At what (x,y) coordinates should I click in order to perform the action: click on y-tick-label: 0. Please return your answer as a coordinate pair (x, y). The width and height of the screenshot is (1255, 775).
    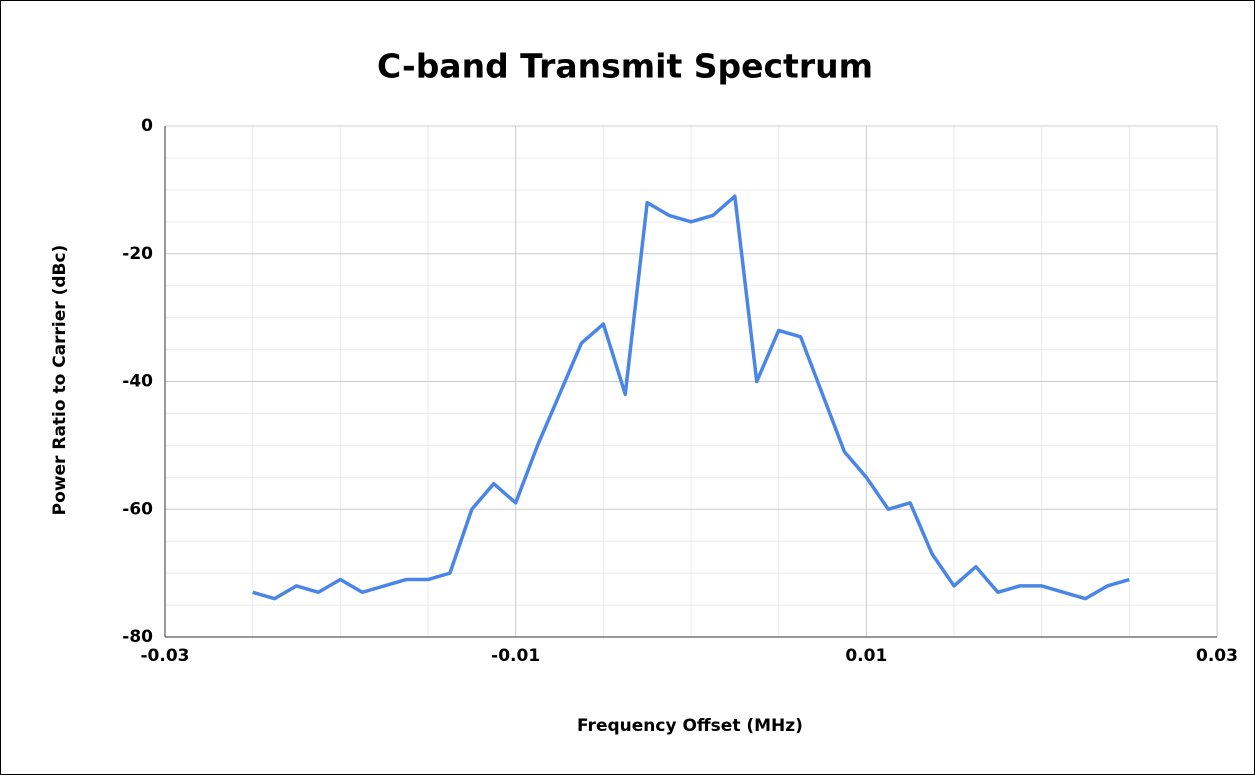
    Looking at the image, I should click on (147, 126).